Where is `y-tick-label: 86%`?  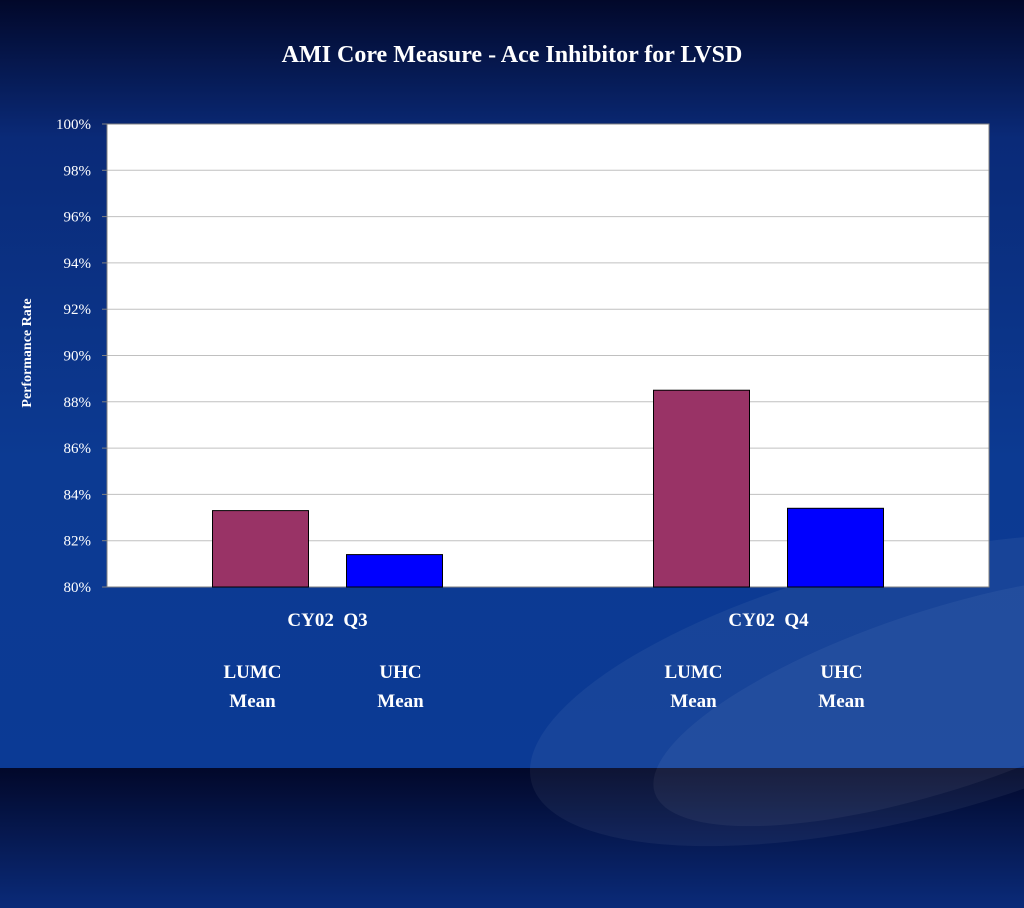 y-tick-label: 86% is located at coordinates (78, 449).